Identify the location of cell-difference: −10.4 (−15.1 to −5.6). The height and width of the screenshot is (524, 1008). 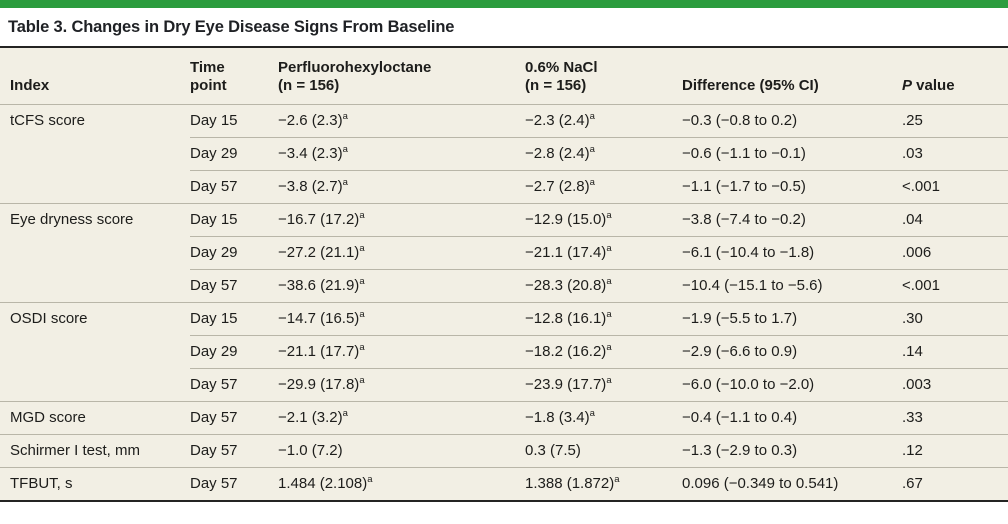
(792, 285).